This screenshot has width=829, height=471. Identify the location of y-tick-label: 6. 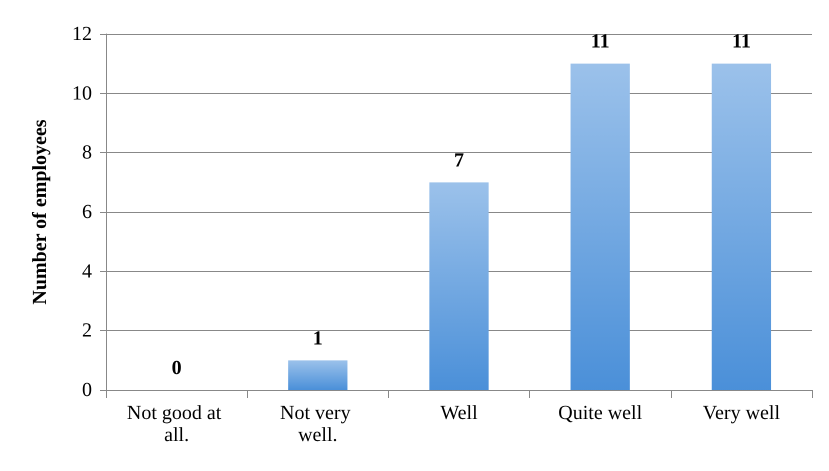
(87, 212).